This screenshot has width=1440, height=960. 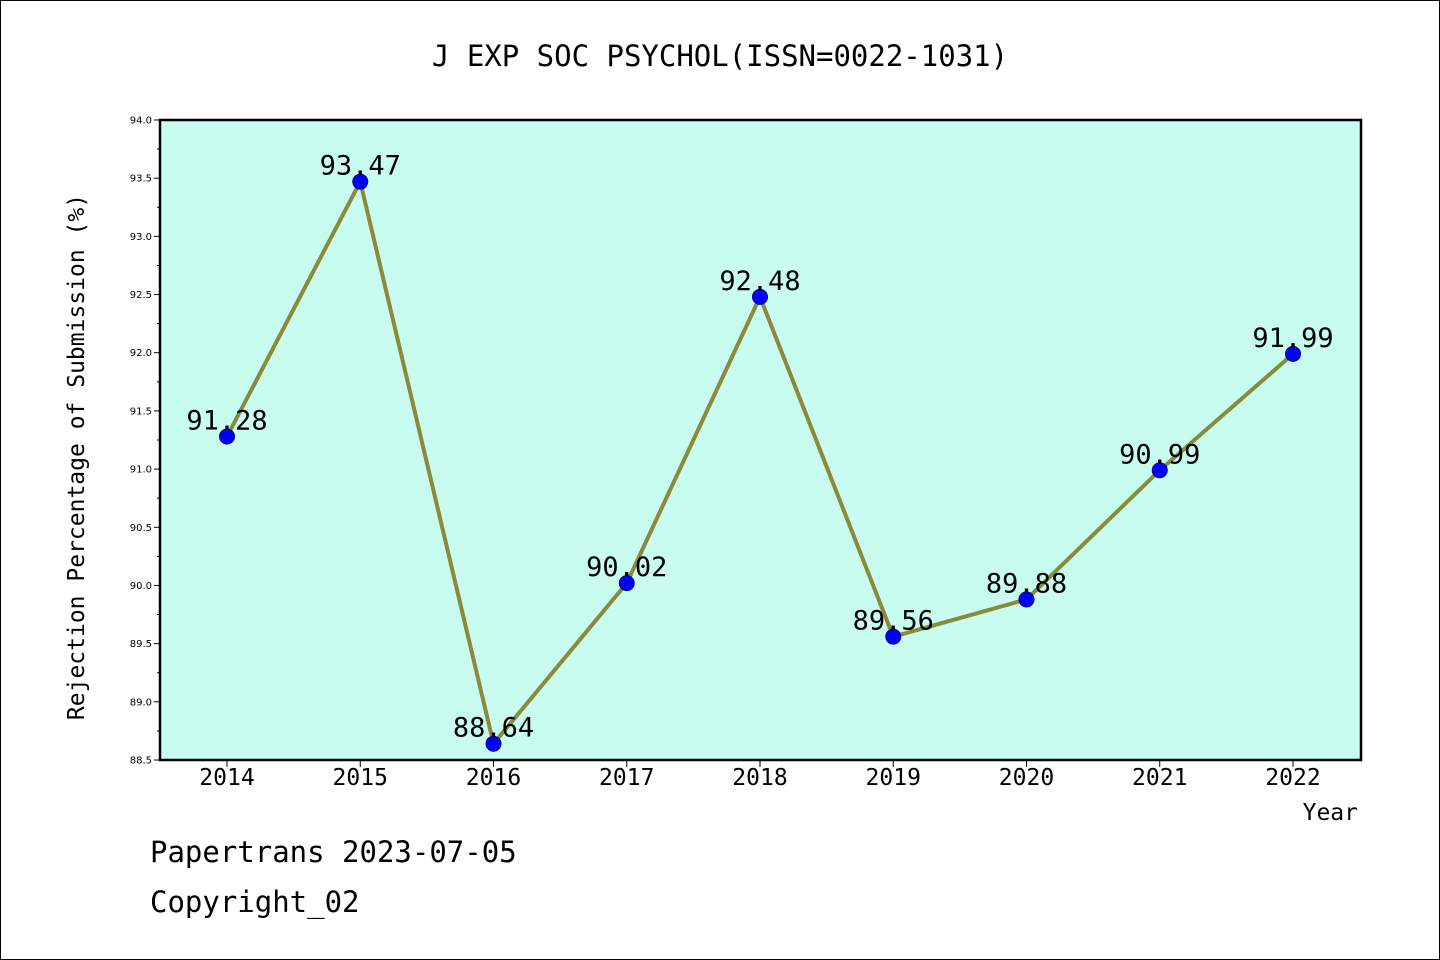 What do you see at coordinates (493, 778) in the screenshot?
I see `x-tick-label: 2016` at bounding box center [493, 778].